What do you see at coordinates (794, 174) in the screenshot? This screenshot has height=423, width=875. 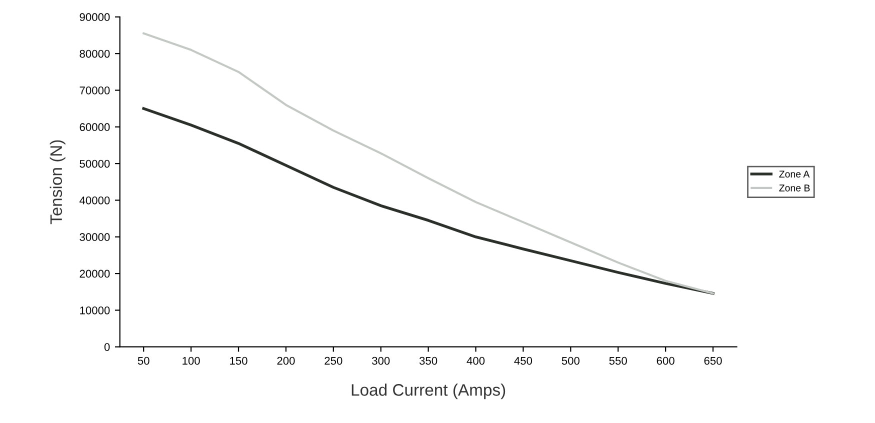 I see `legend-label: Zone A` at bounding box center [794, 174].